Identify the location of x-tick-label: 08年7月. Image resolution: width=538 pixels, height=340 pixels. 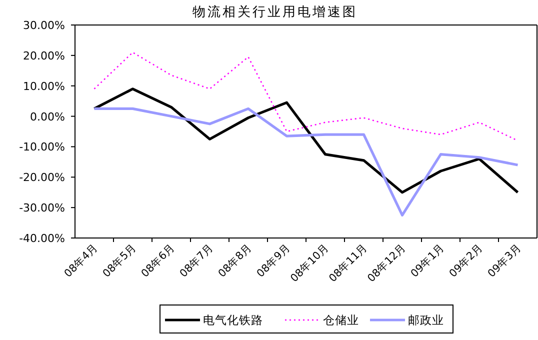
(197, 261).